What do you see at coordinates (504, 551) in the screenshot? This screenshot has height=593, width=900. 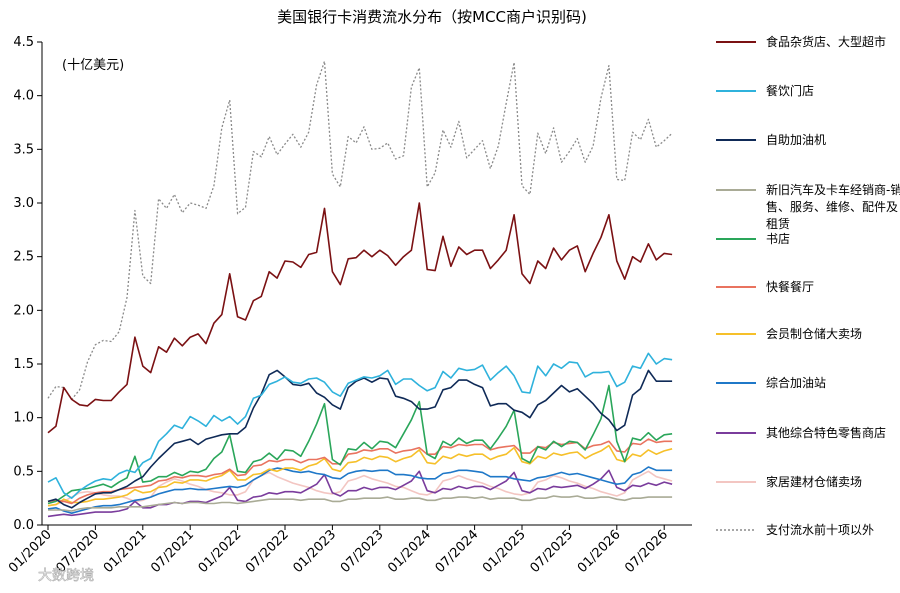 I see `x-tick-label: 01/2025` at bounding box center [504, 551].